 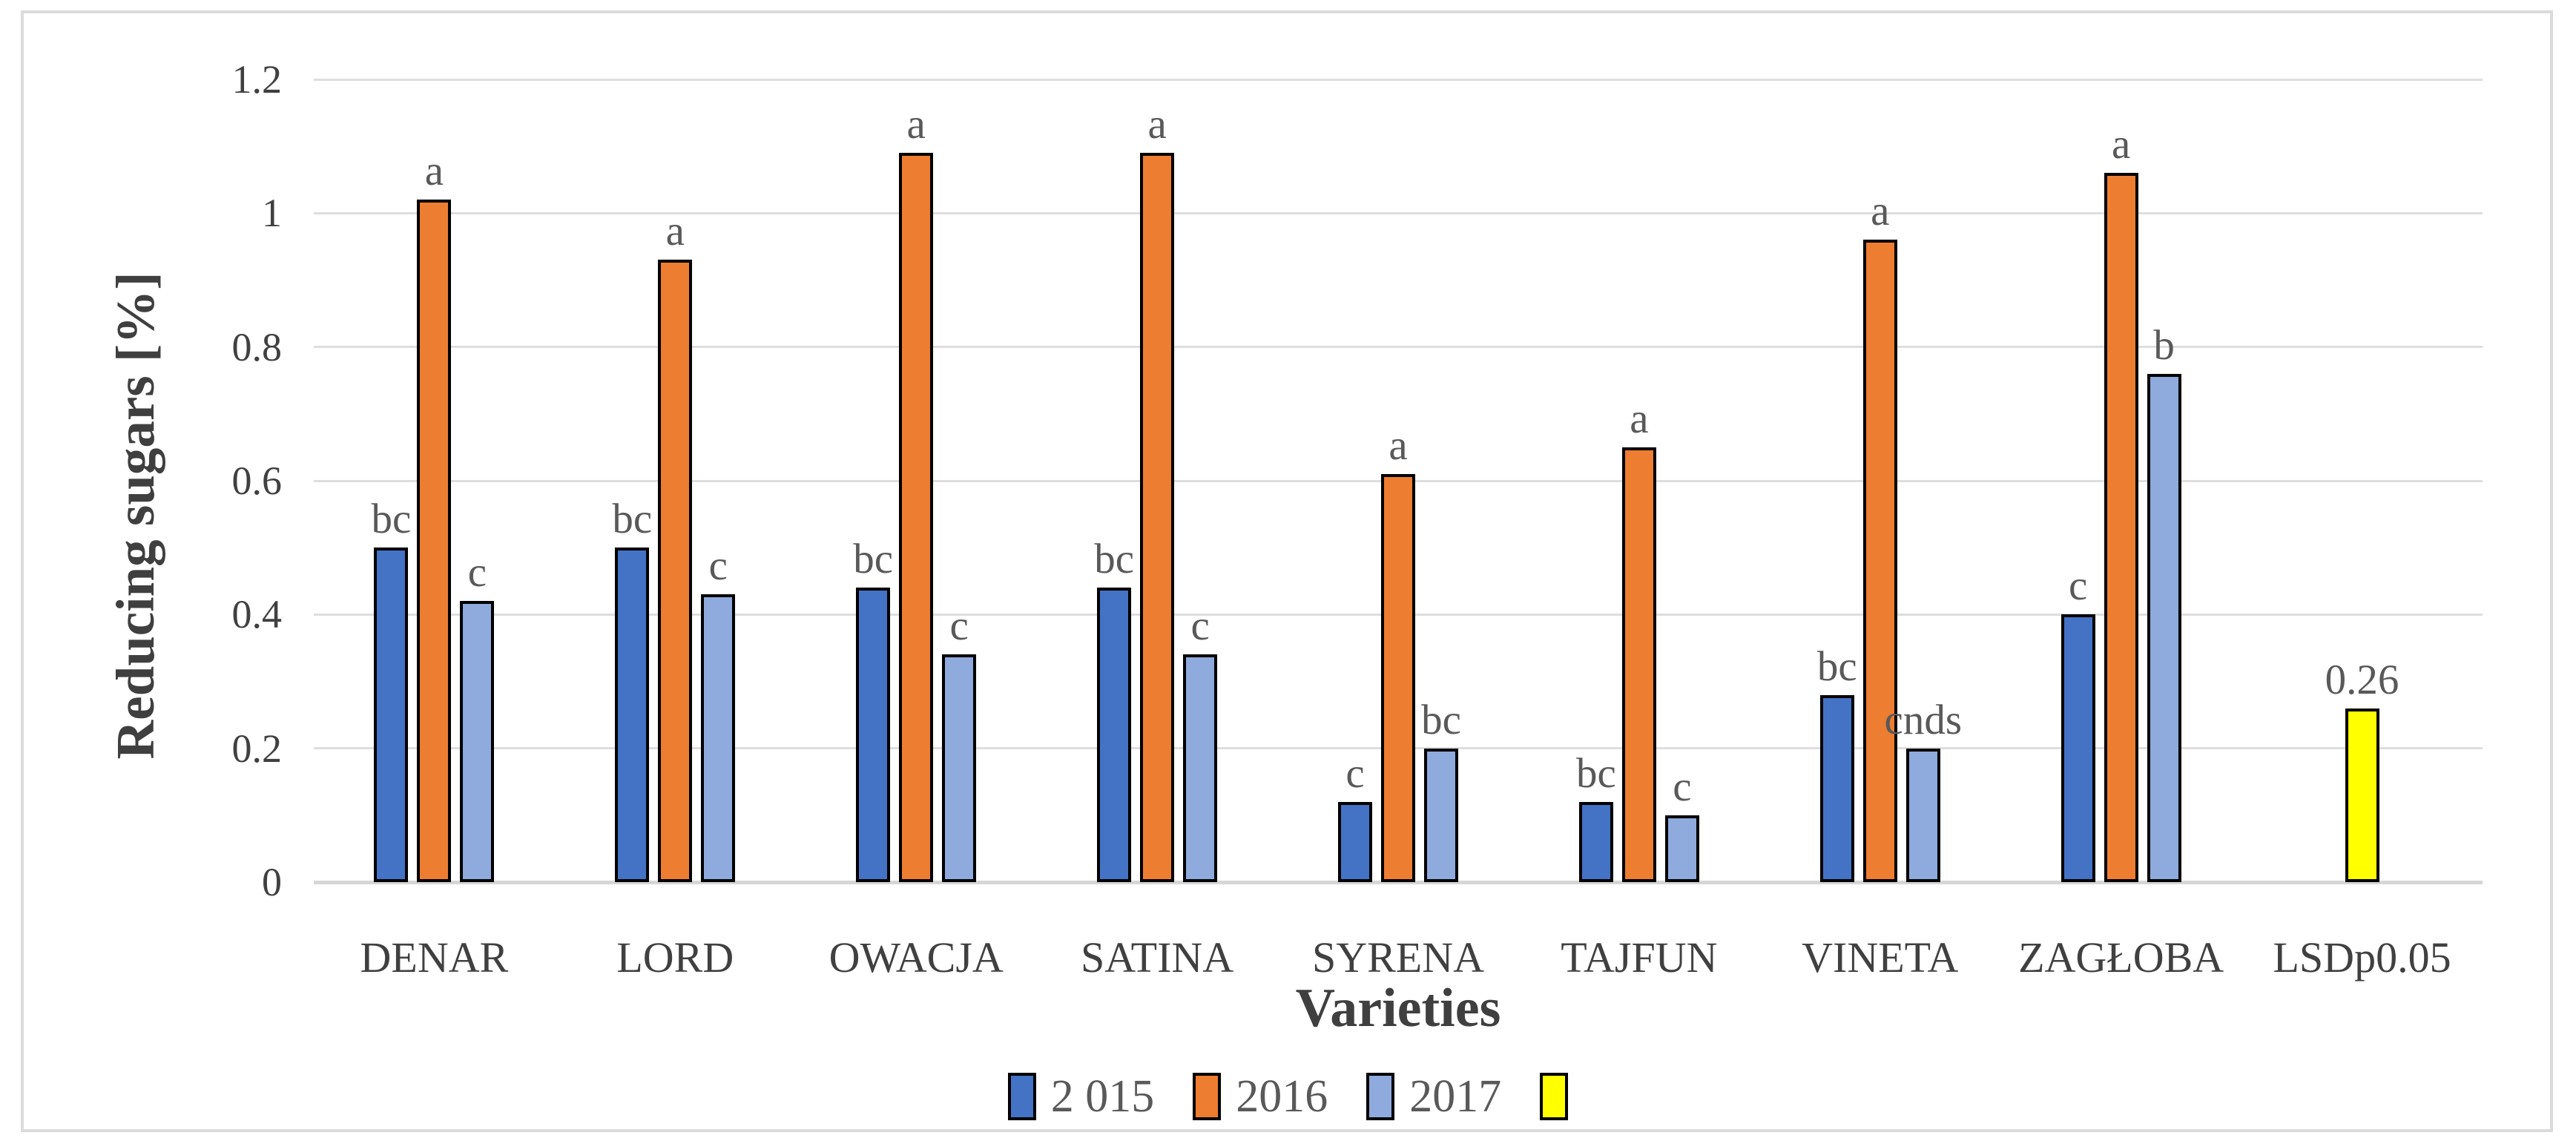 What do you see at coordinates (257, 346) in the screenshot?
I see `y-tick-label-0.8: 0.8` at bounding box center [257, 346].